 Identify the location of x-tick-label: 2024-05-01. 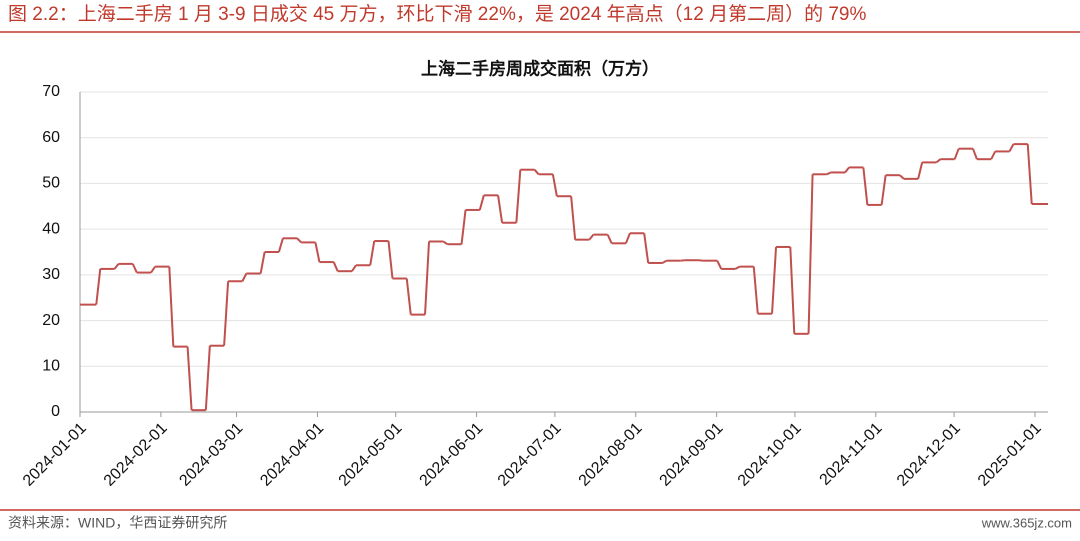
(371, 455).